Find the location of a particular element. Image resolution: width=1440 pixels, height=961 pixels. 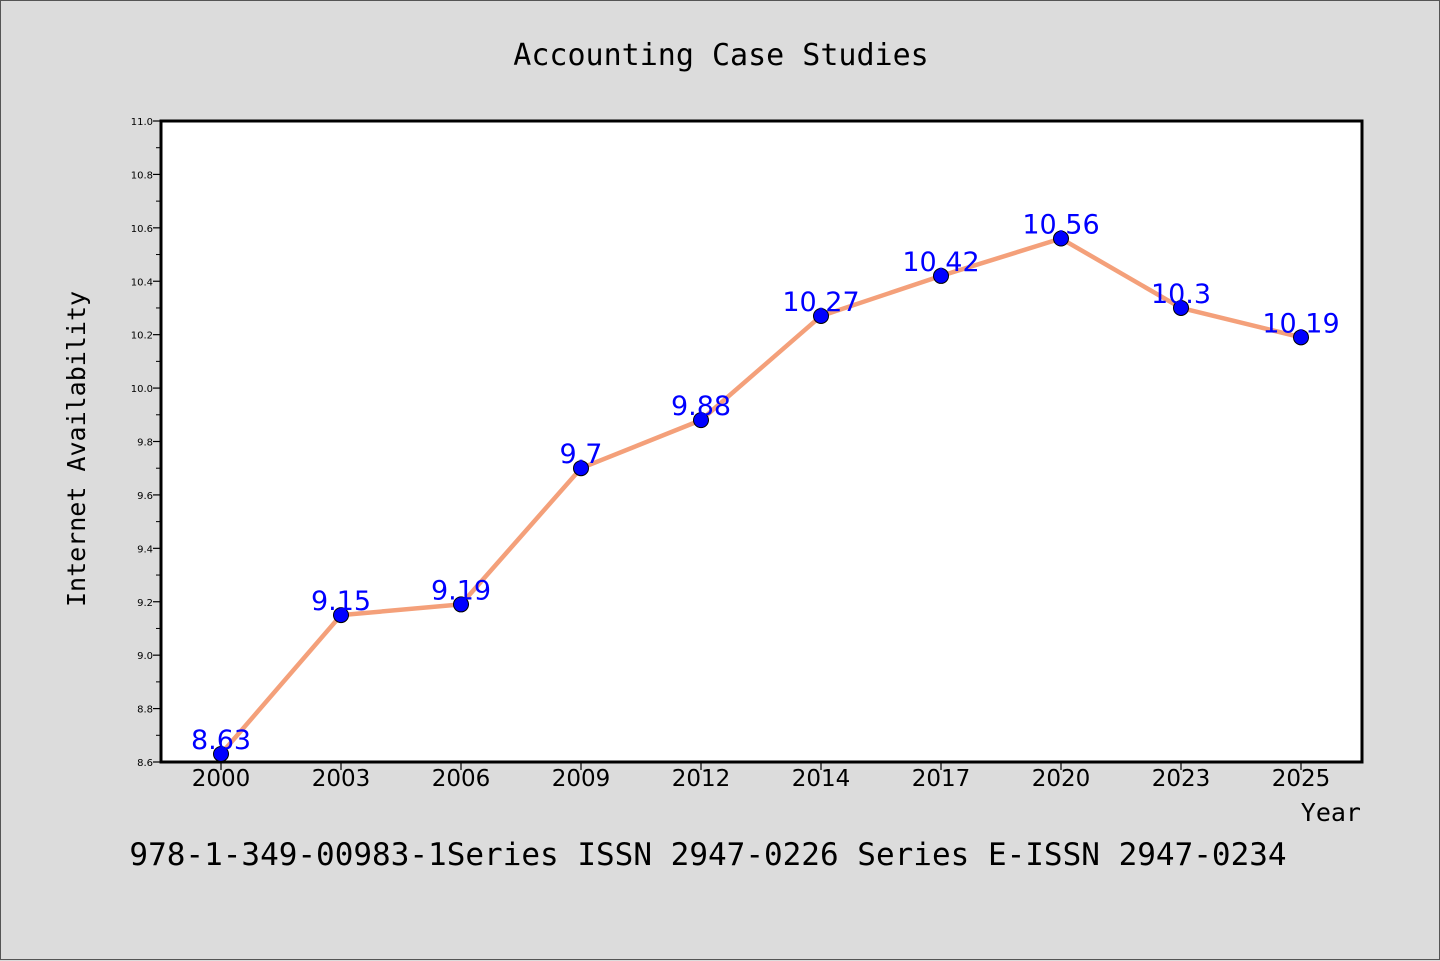

x-tick-label: 2000 is located at coordinates (221, 779).